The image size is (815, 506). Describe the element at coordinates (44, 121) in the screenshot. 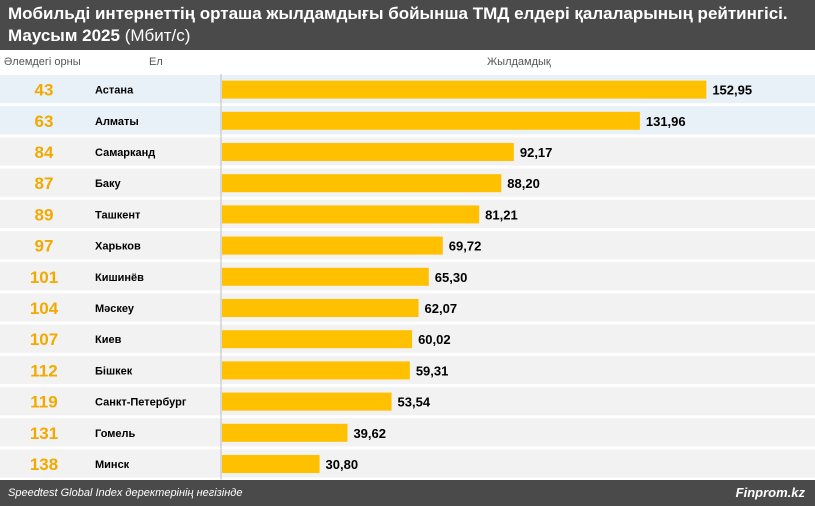

I see `world-rank: 63` at that location.